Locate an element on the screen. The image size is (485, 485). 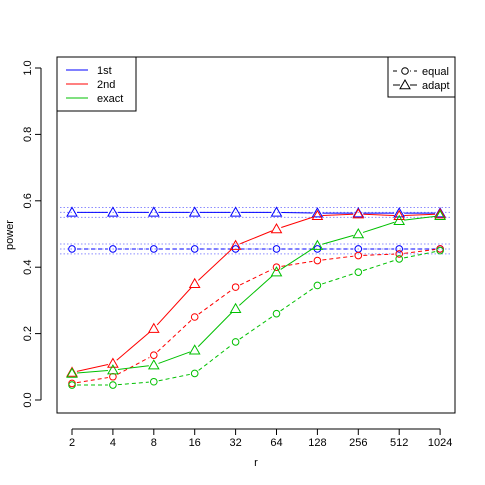
y-tick-label: 0.8 is located at coordinates (28, 134).